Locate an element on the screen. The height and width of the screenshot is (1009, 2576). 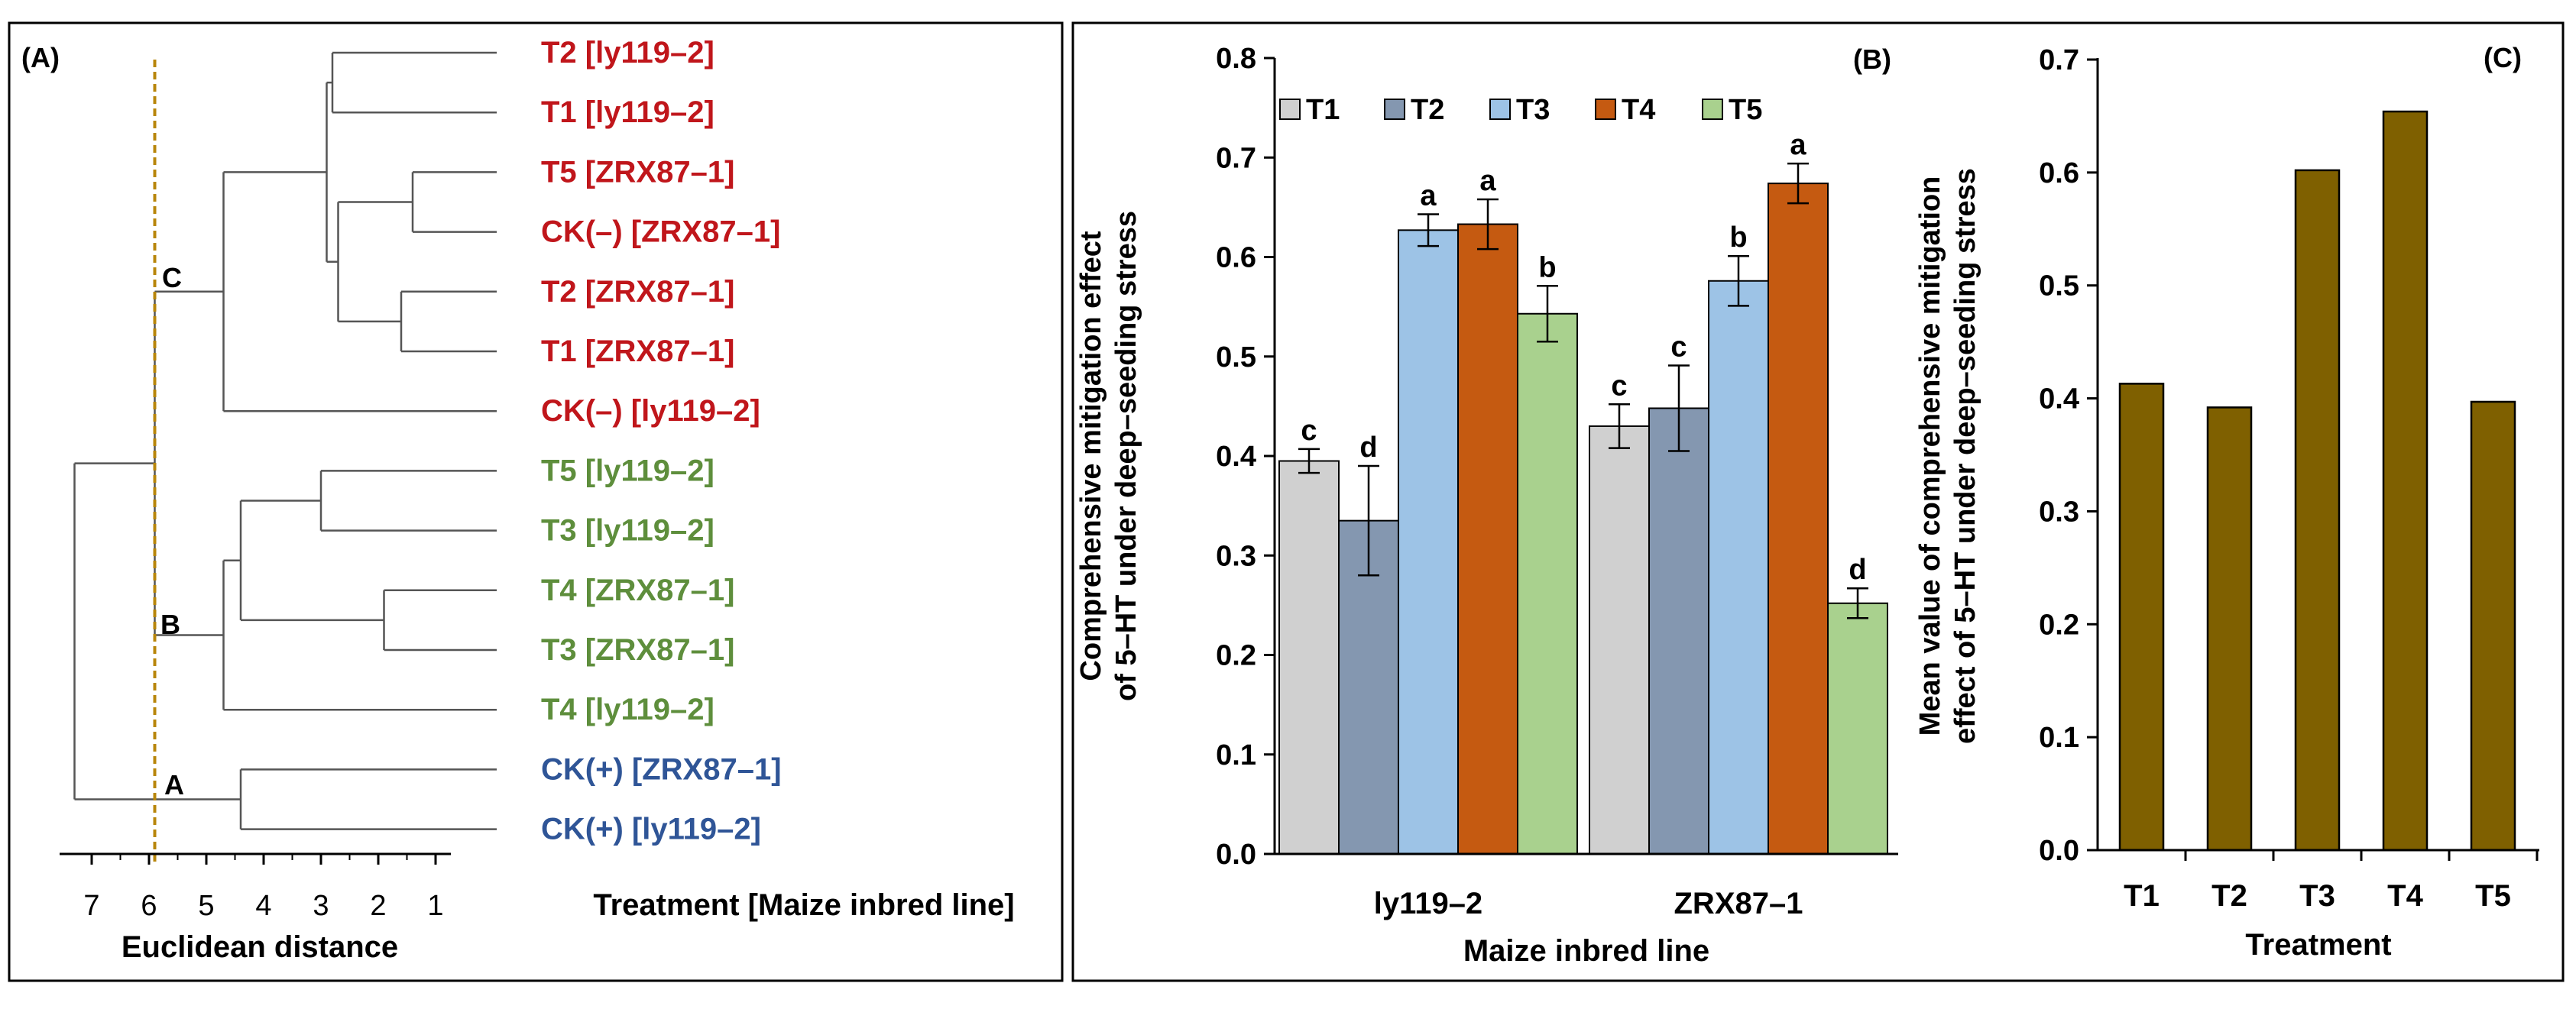
panel-b-y-label-line2: of 5–HT under deep–seeding stress is located at coordinates (1126, 456).